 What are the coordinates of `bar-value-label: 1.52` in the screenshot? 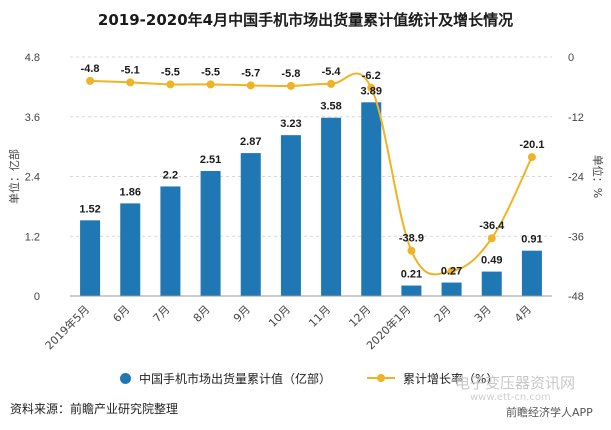 It's located at (89, 209).